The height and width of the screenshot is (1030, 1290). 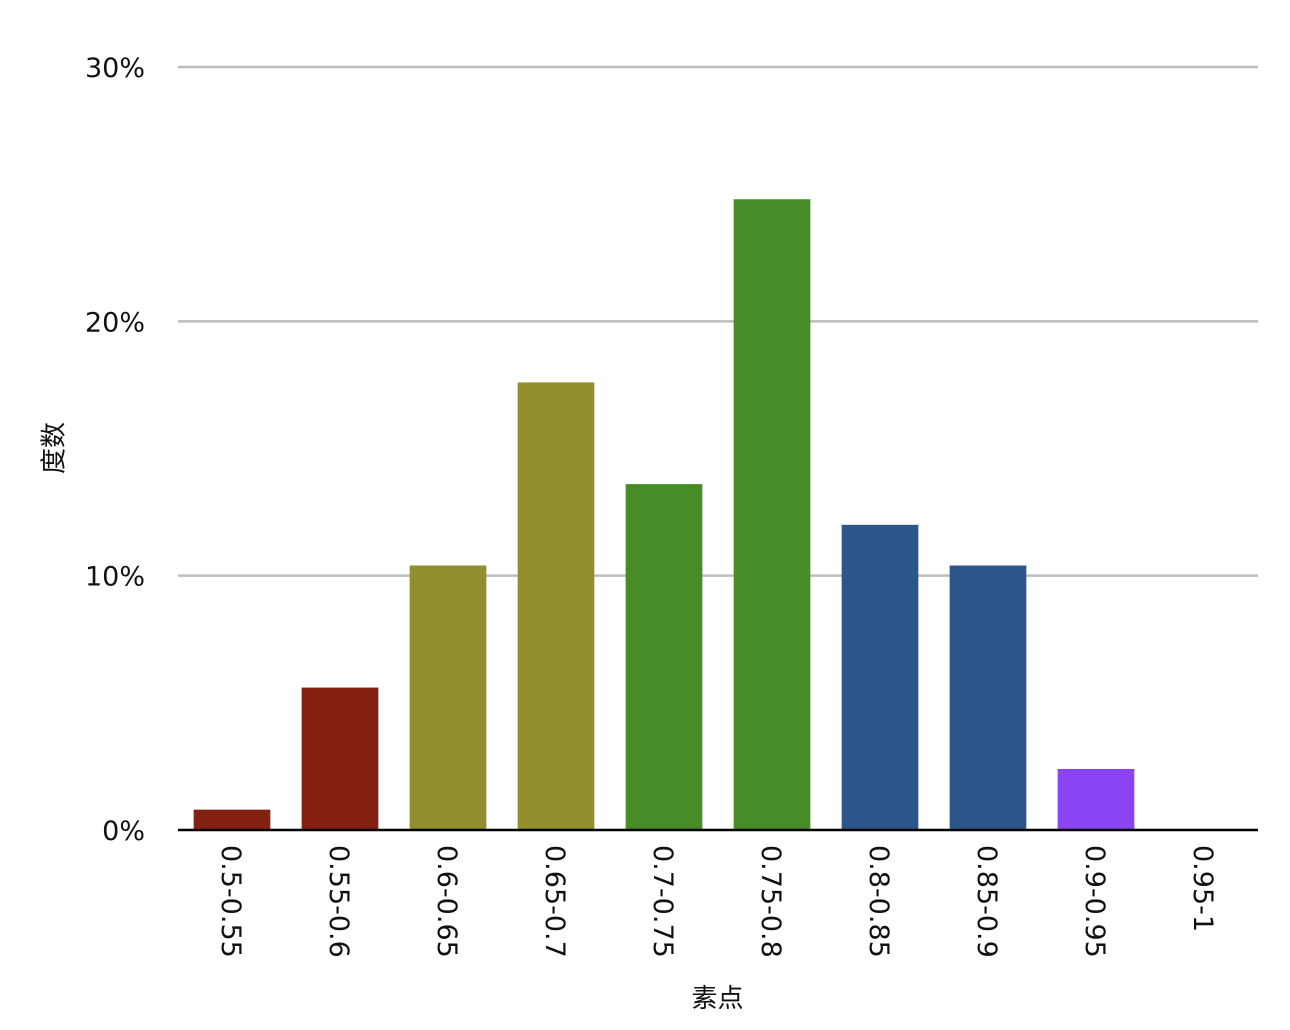 I want to click on x-tick-label: 0.95-1, so click(x=1202, y=888).